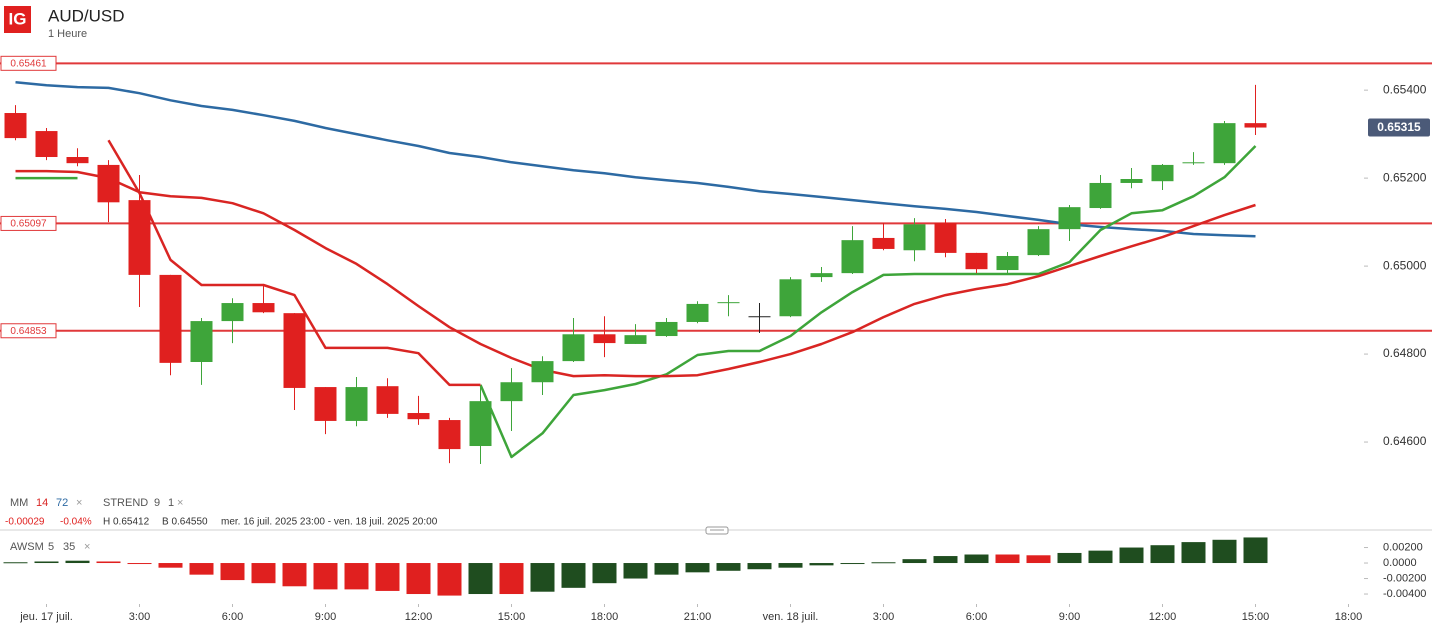 The height and width of the screenshot is (626, 1432). I want to click on logo-box, so click(17, 19).